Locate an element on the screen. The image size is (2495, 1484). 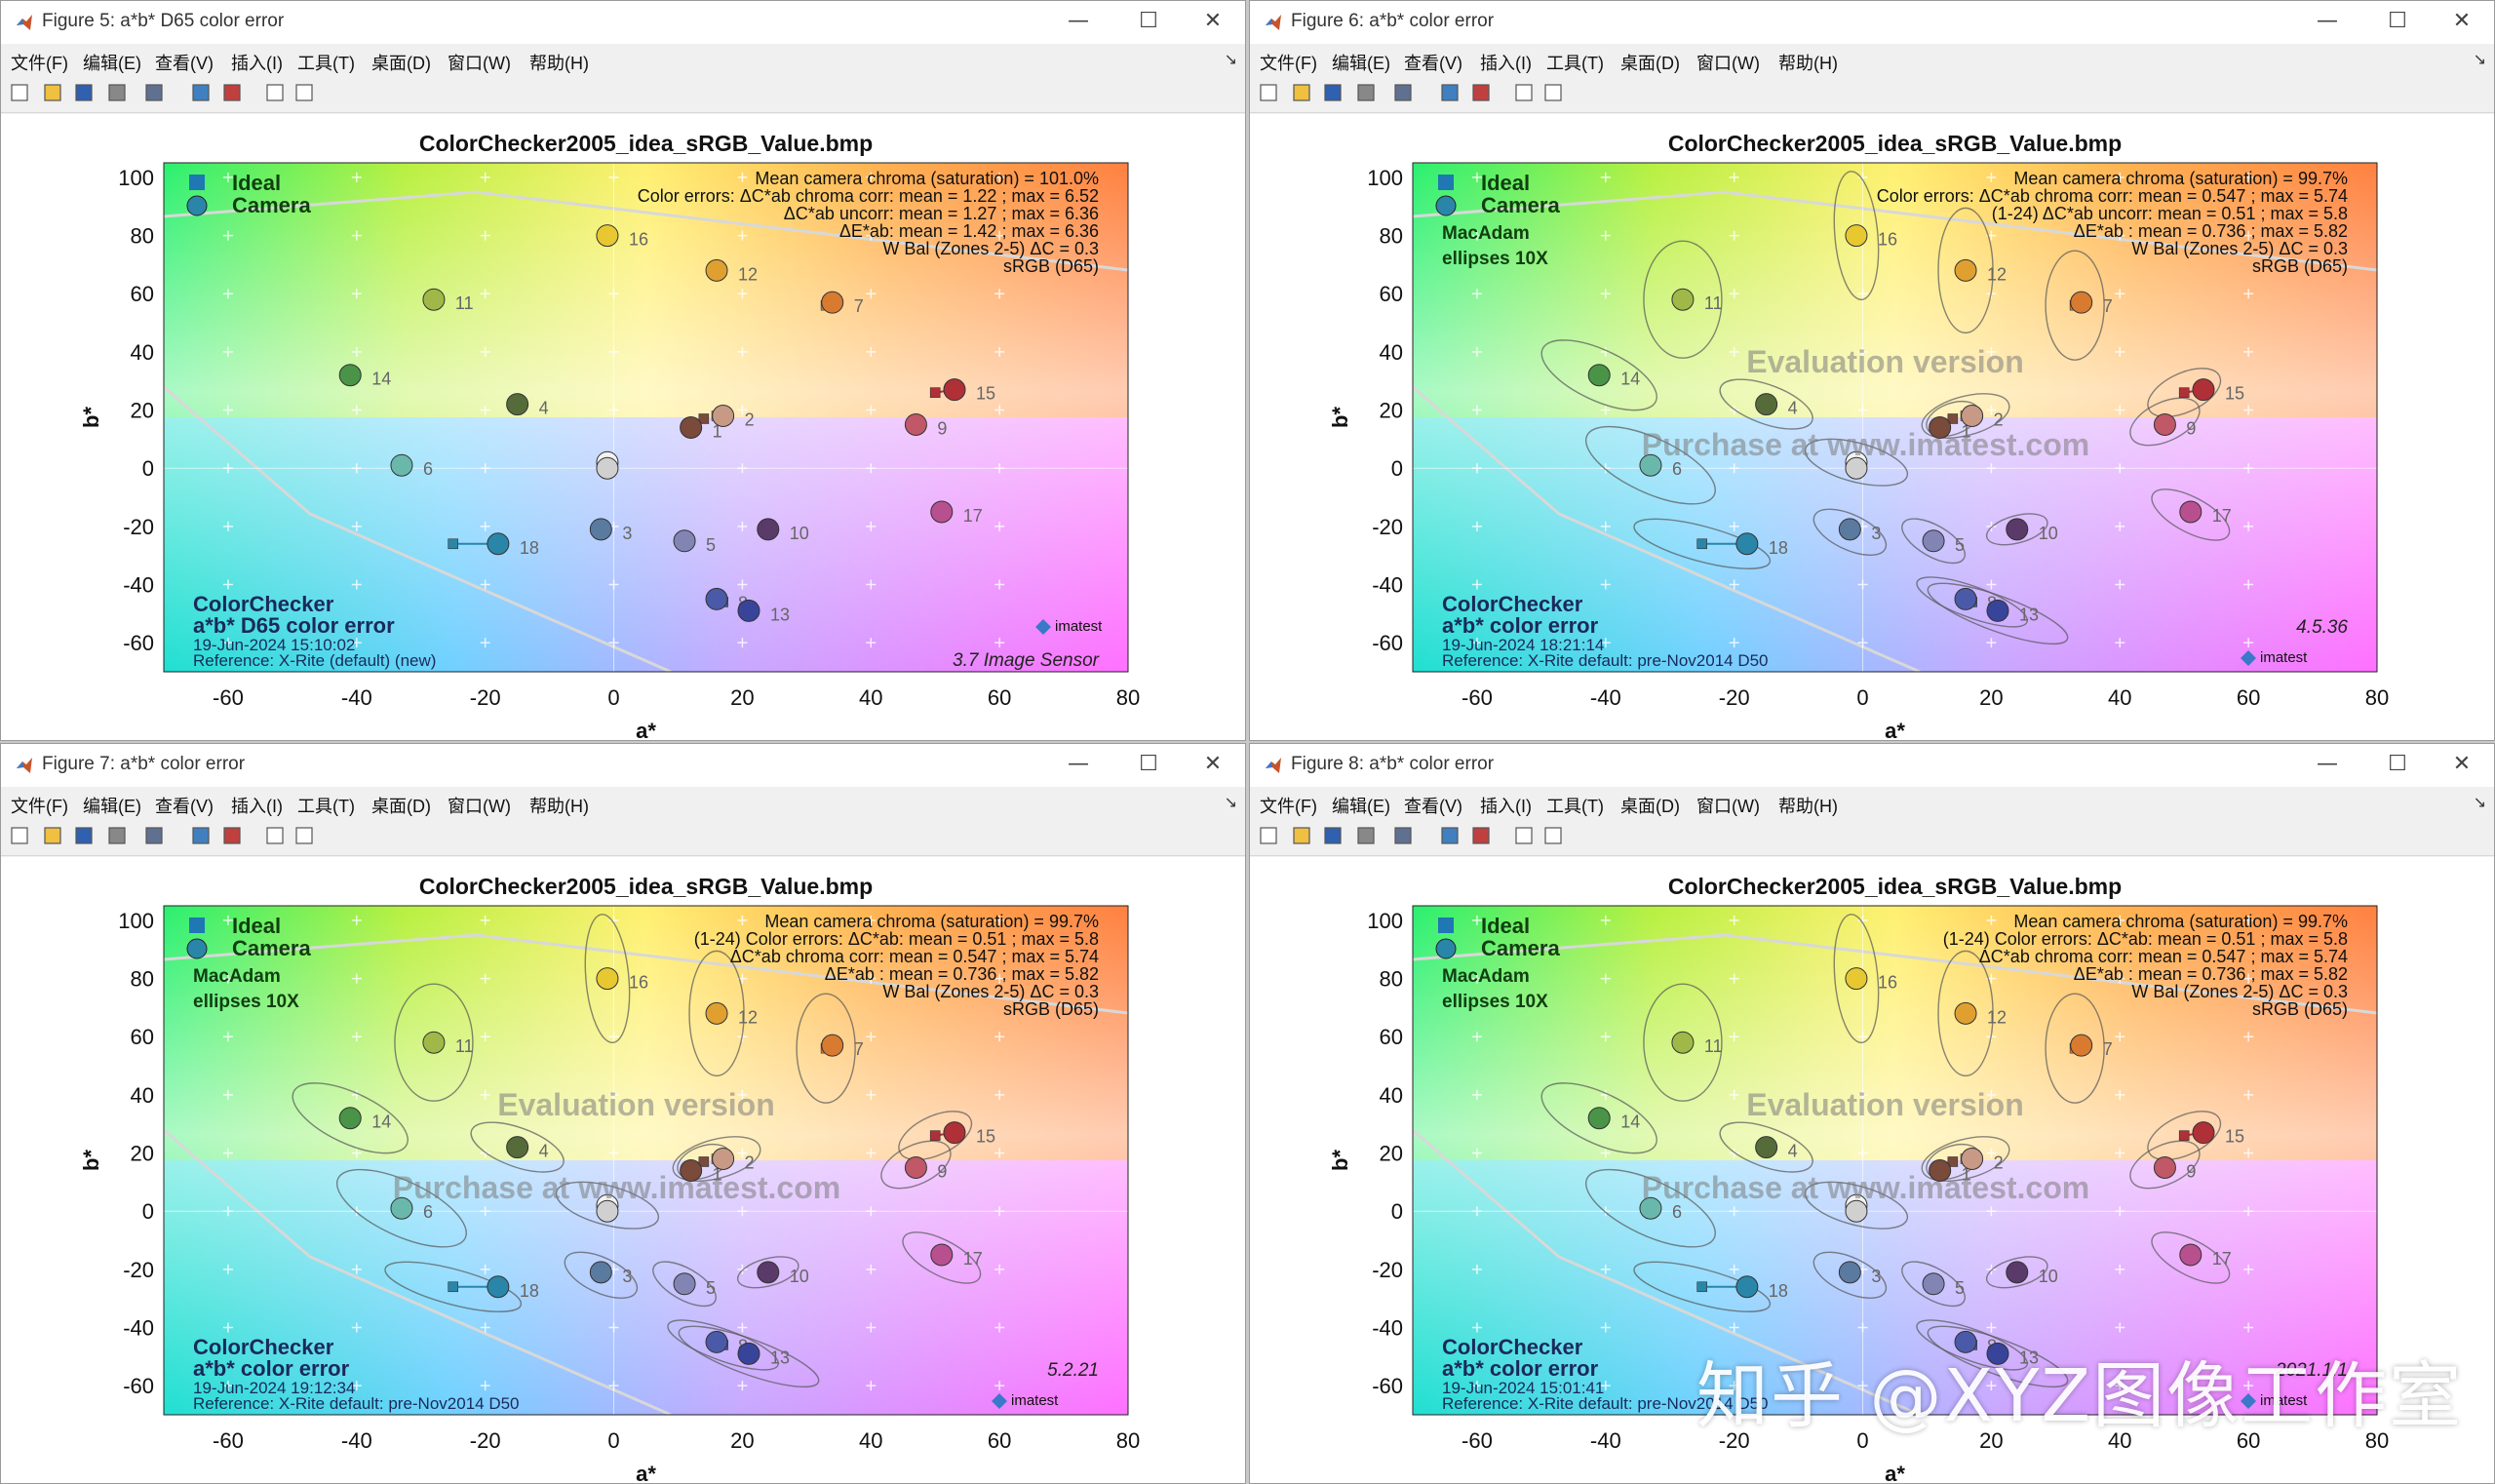
title-bar: Figure 7: a*b* color error — ☐ ✕ is located at coordinates (623, 765).